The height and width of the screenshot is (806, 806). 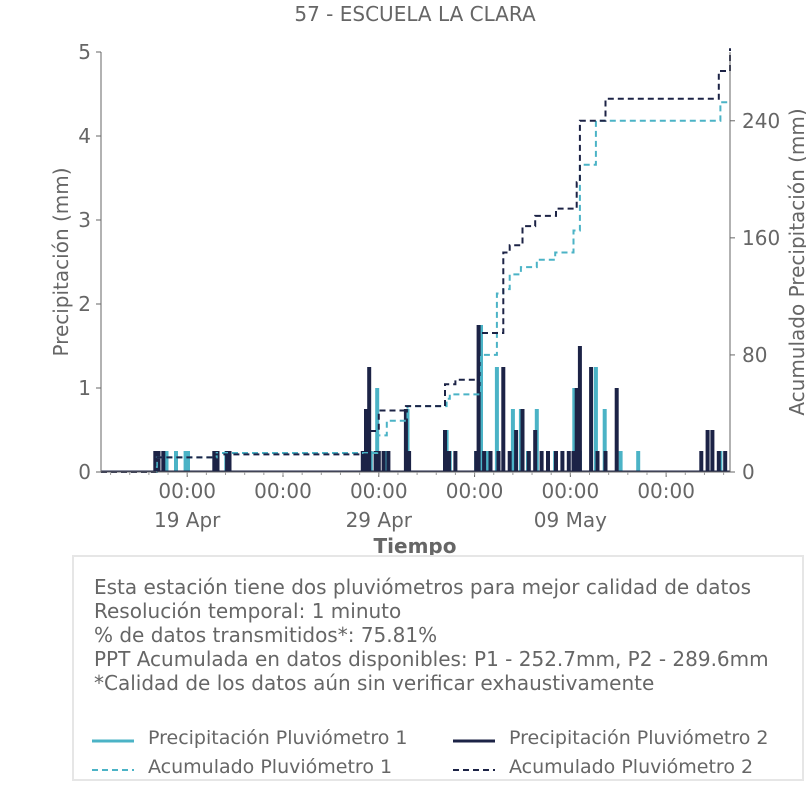 I want to click on bars-layer, so click(x=415, y=399).